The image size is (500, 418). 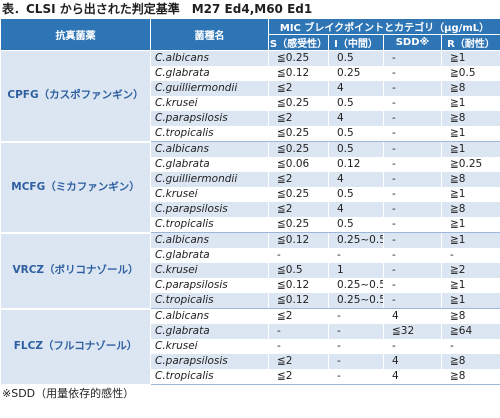 I want to click on header-cell: R（耐性）, so click(x=470, y=42).